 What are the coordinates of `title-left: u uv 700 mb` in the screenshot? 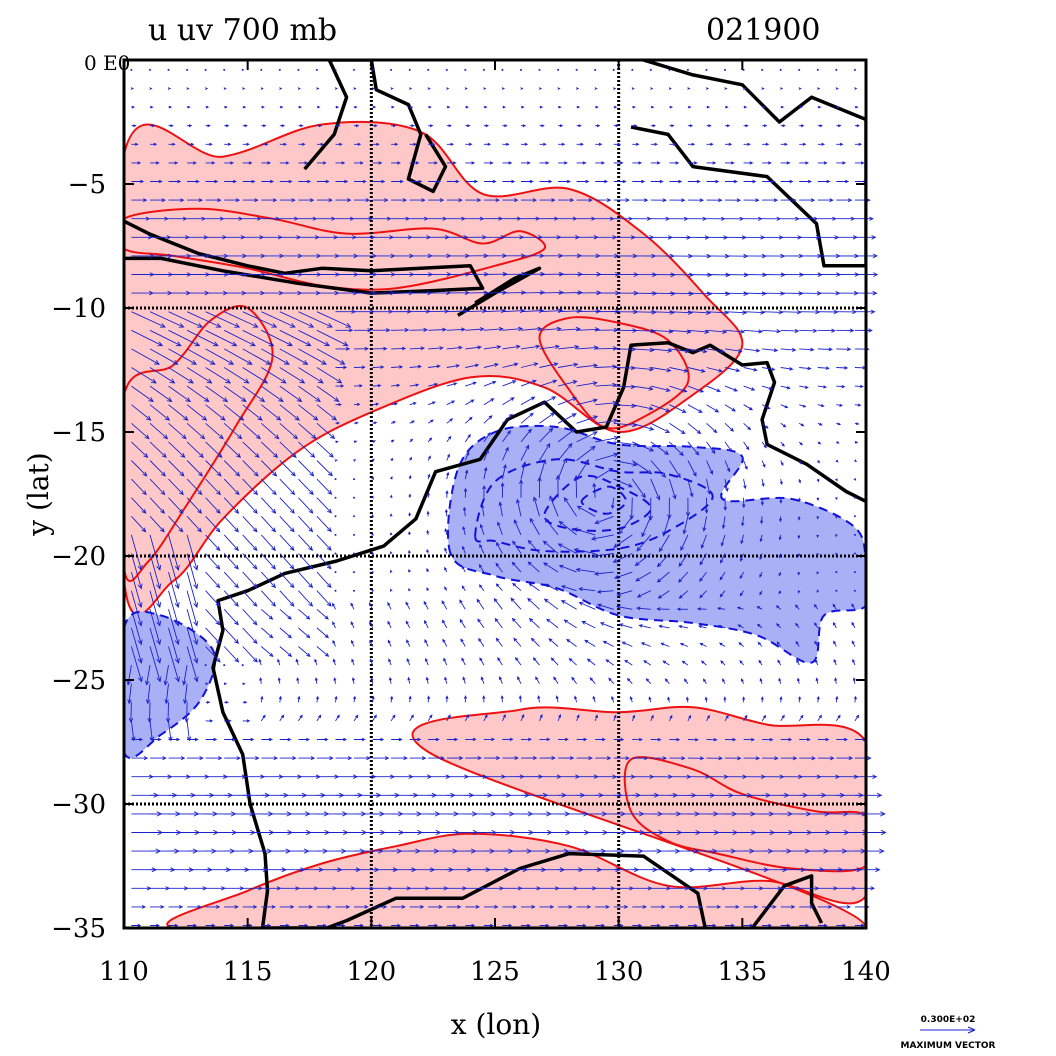 It's located at (242, 30).